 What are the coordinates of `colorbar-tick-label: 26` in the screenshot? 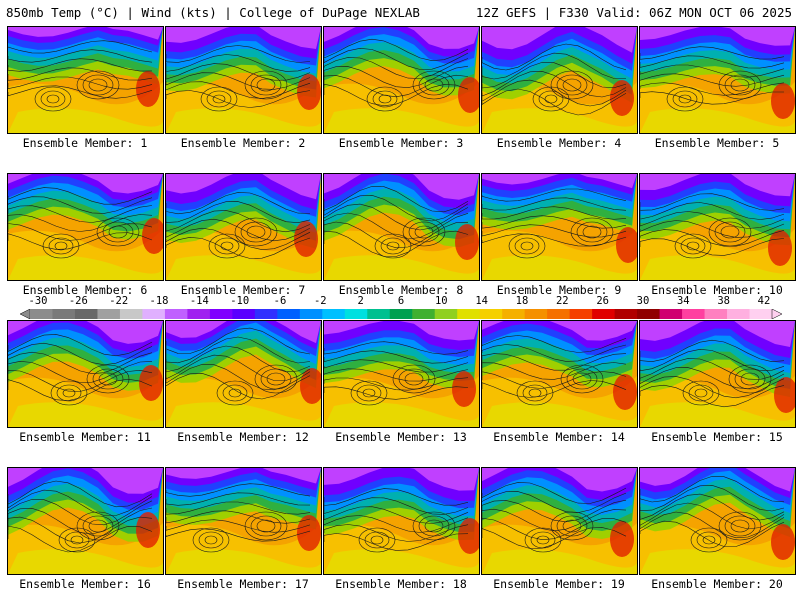 It's located at (603, 301).